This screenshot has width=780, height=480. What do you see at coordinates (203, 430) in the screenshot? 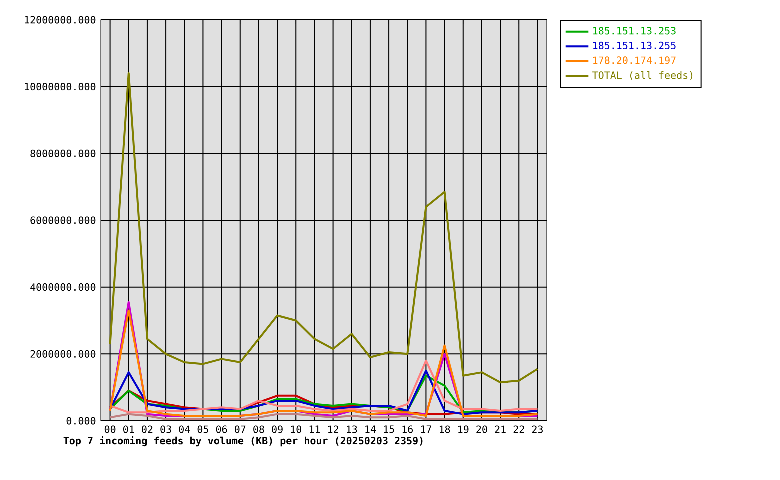
I see `x-tick-label: 05` at bounding box center [203, 430].